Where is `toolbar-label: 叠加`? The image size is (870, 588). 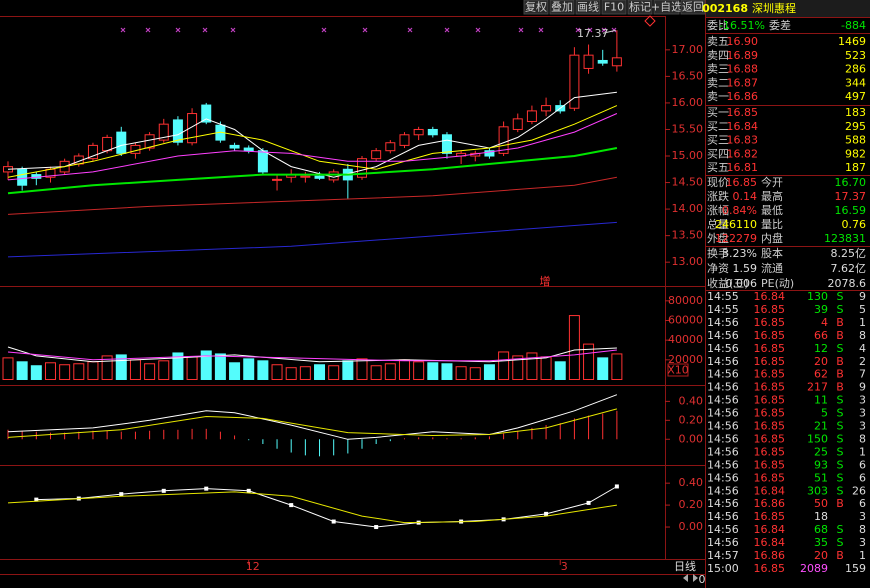
toolbar-label: 叠加 is located at coordinates (562, 7).